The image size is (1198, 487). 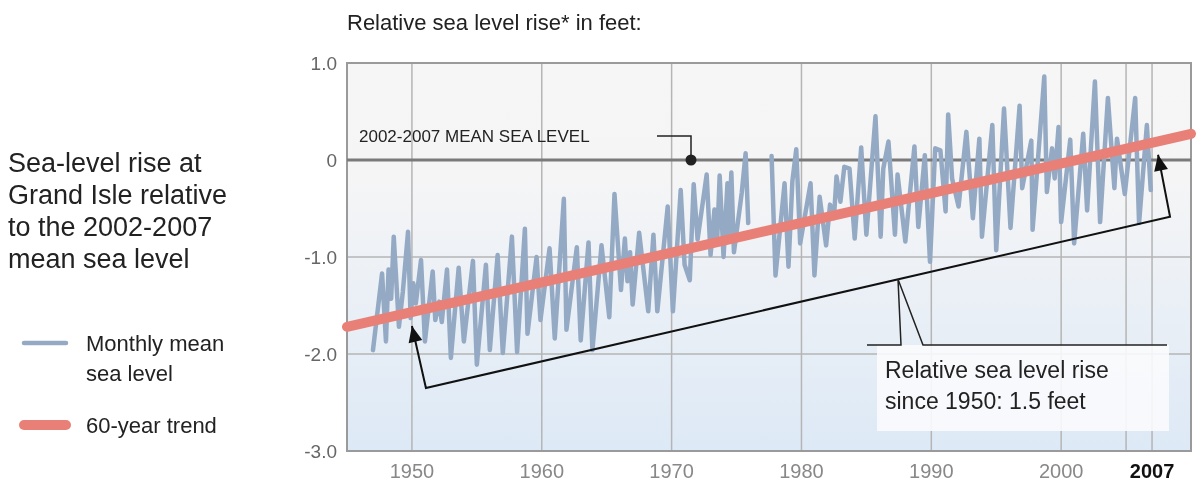 I want to click on legend-label: Monthly mean sea level, so click(x=155, y=358).